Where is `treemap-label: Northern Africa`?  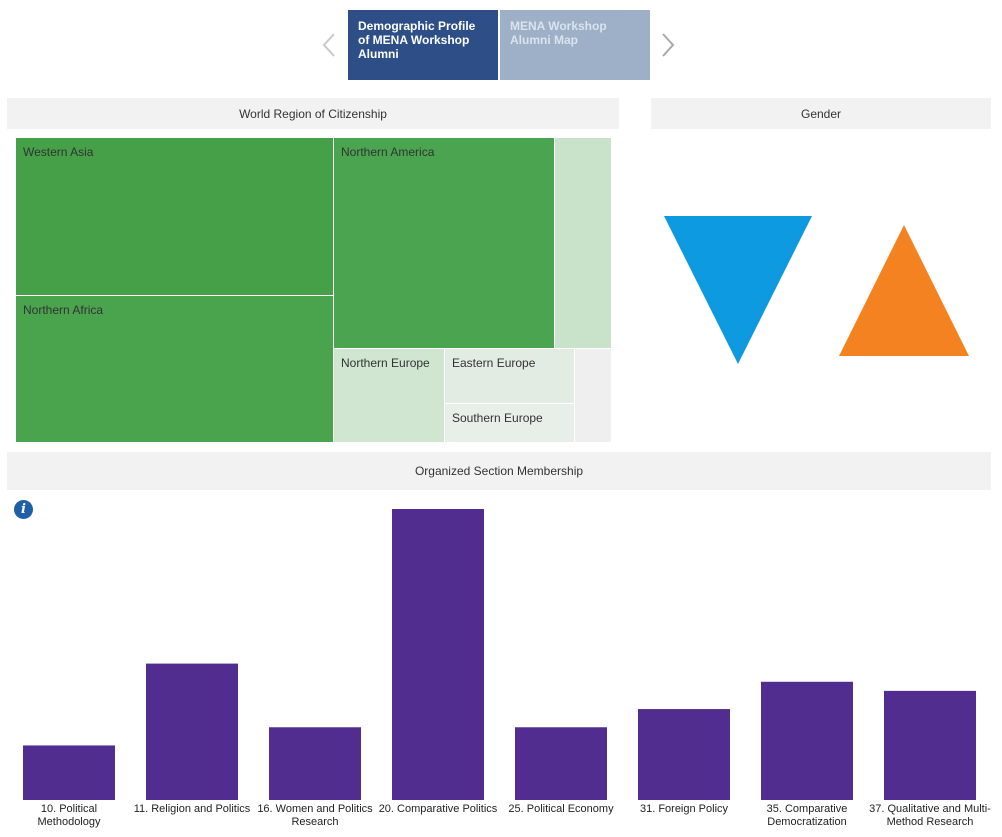 treemap-label: Northern Africa is located at coordinates (63, 310).